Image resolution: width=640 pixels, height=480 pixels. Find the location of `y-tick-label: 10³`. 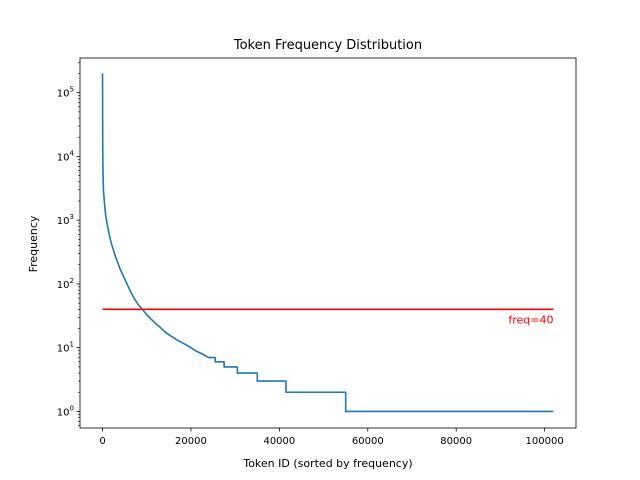

y-tick-label: 10³ is located at coordinates (65, 220).